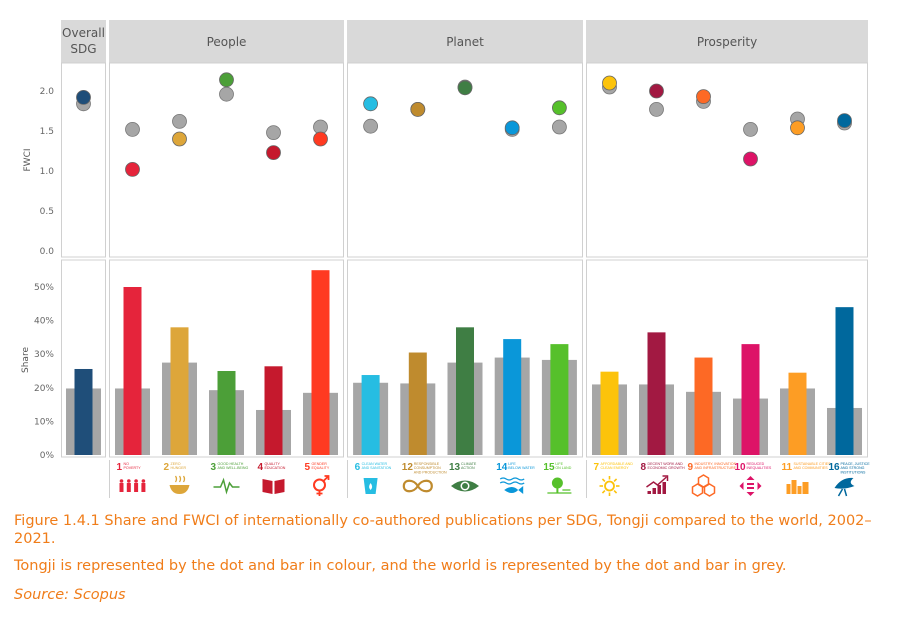 This screenshot has height=626, width=910. What do you see at coordinates (47, 92) in the screenshot?
I see `fwci-tick-label: 2.0` at bounding box center [47, 92].